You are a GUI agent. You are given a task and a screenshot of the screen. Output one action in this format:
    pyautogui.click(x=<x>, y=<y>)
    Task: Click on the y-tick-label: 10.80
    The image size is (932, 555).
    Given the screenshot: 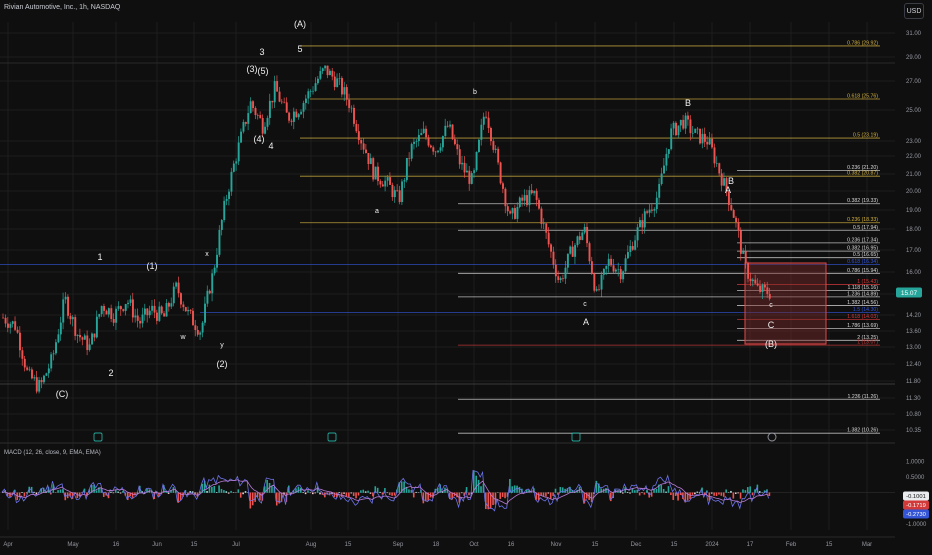 What is the action you would take?
    pyautogui.click(x=914, y=415)
    